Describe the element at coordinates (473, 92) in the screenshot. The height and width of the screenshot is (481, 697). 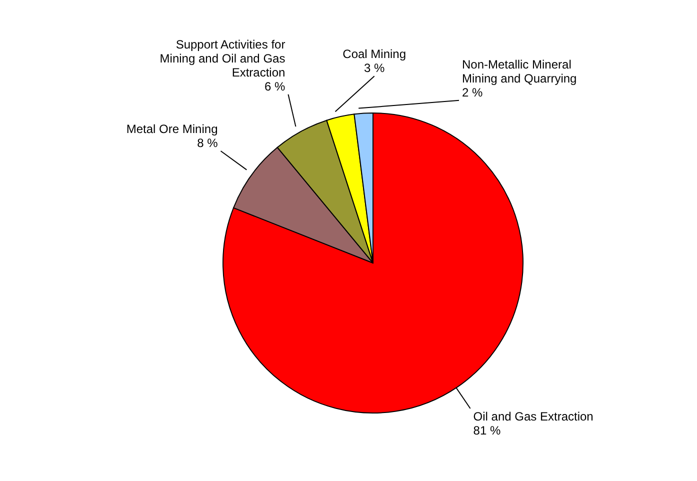
I see `data-label: 2 %` at that location.